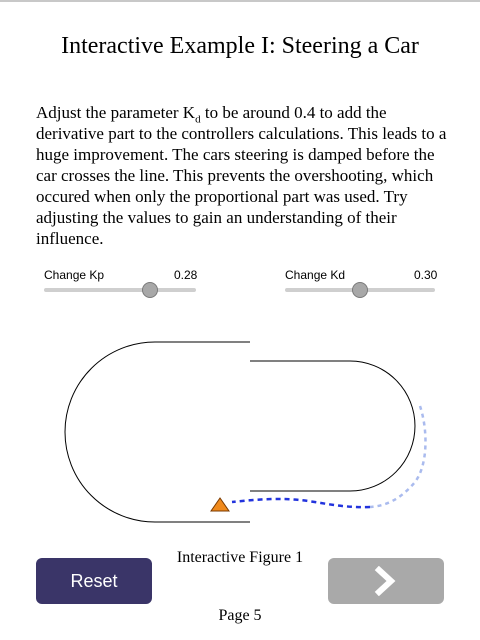 The image size is (480, 640). I want to click on kp-slider-value: 0.28, so click(186, 275).